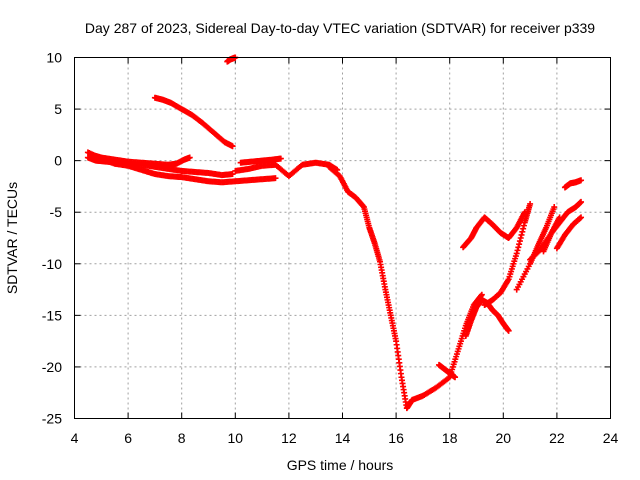 Image resolution: width=640 pixels, height=480 pixels. I want to click on series-track-lower-morning, so click(181, 167).